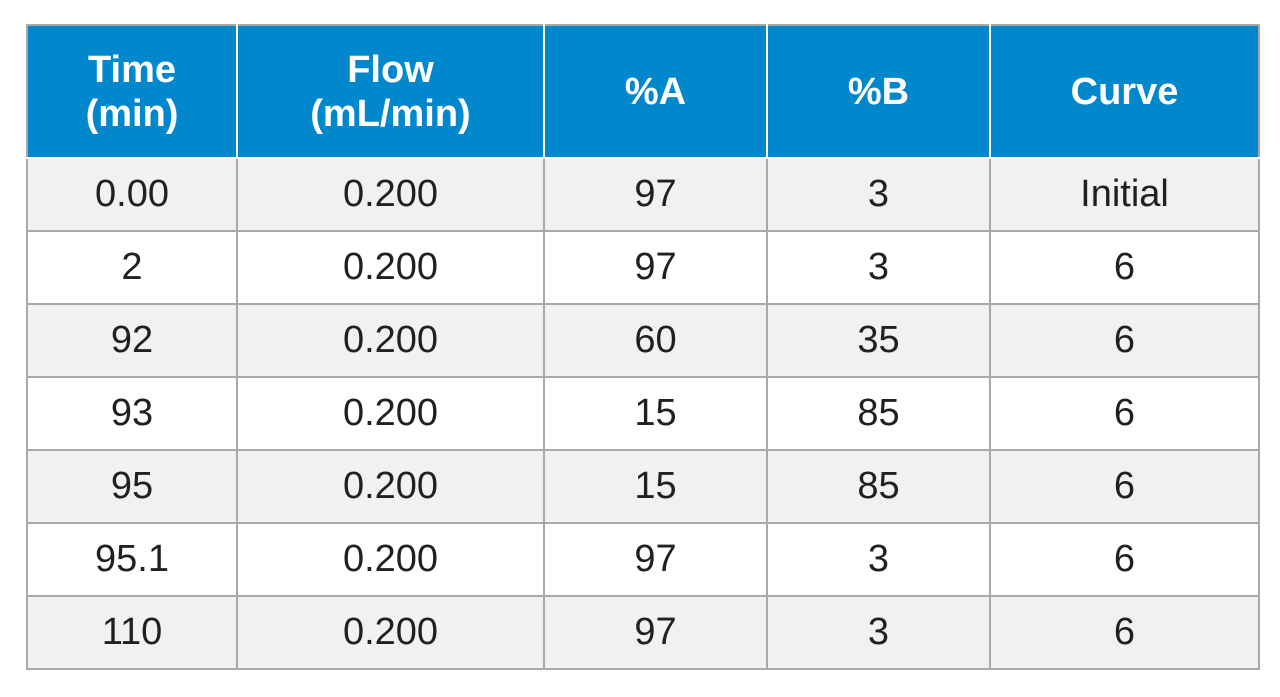 This screenshot has height=697, width=1280. I want to click on header-text: Flow, so click(390, 69).